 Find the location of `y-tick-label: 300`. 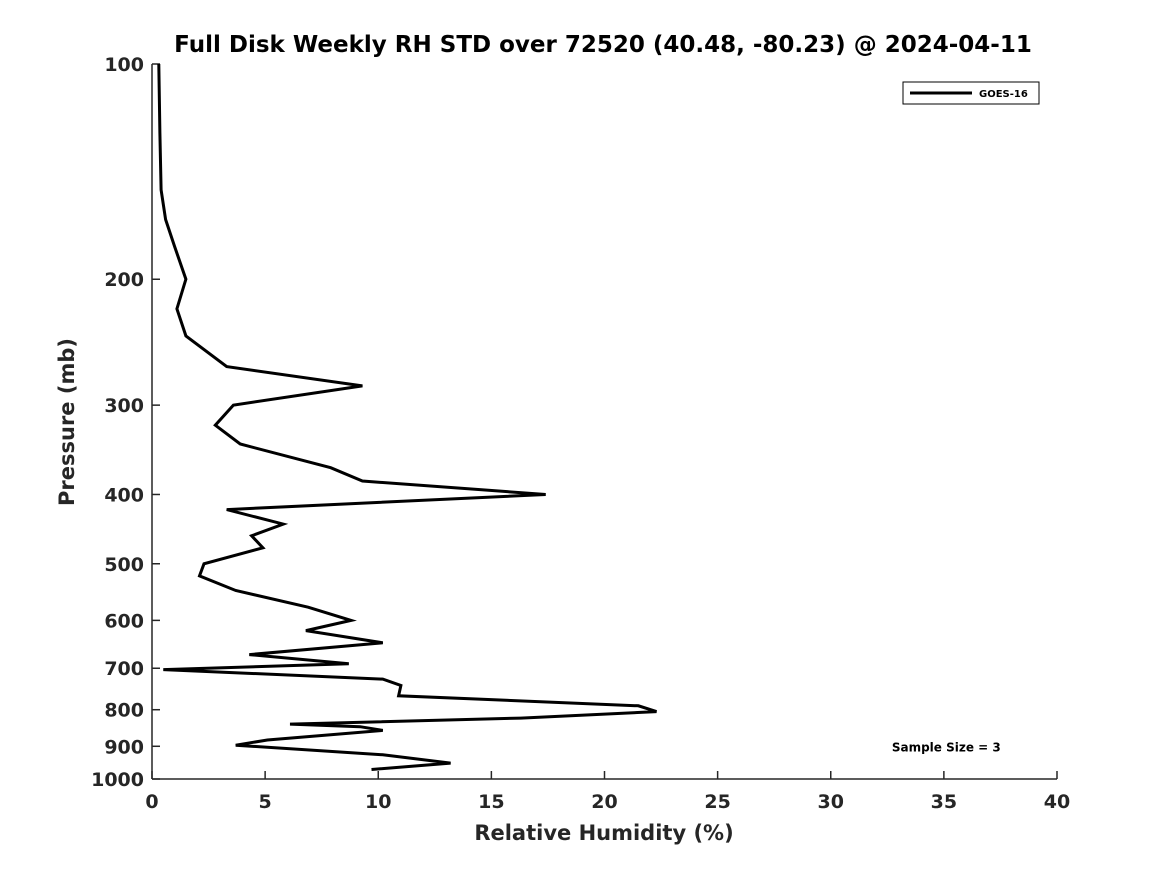

y-tick-label: 300 is located at coordinates (124, 406).